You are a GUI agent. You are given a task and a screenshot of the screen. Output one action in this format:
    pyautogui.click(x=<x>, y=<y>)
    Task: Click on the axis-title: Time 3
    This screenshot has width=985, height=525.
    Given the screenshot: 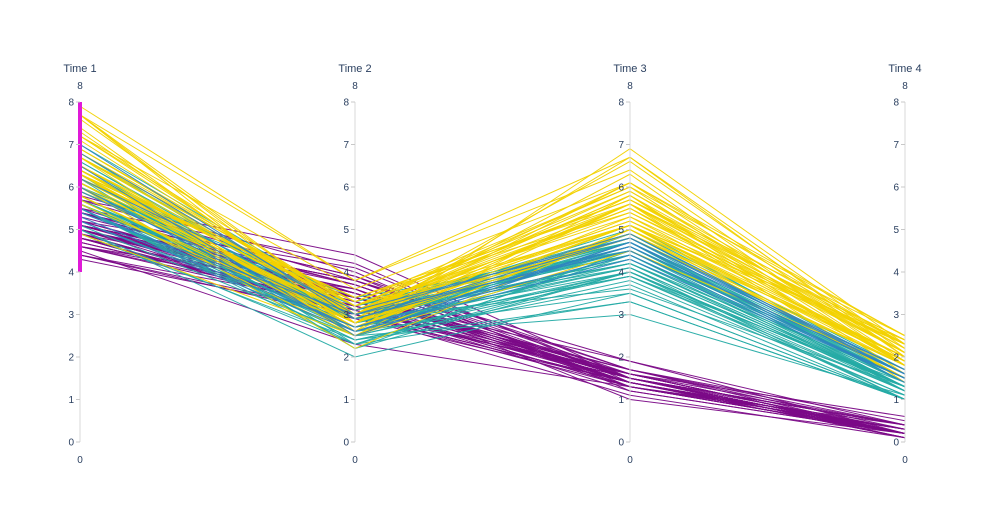 What is the action you would take?
    pyautogui.click(x=629, y=69)
    